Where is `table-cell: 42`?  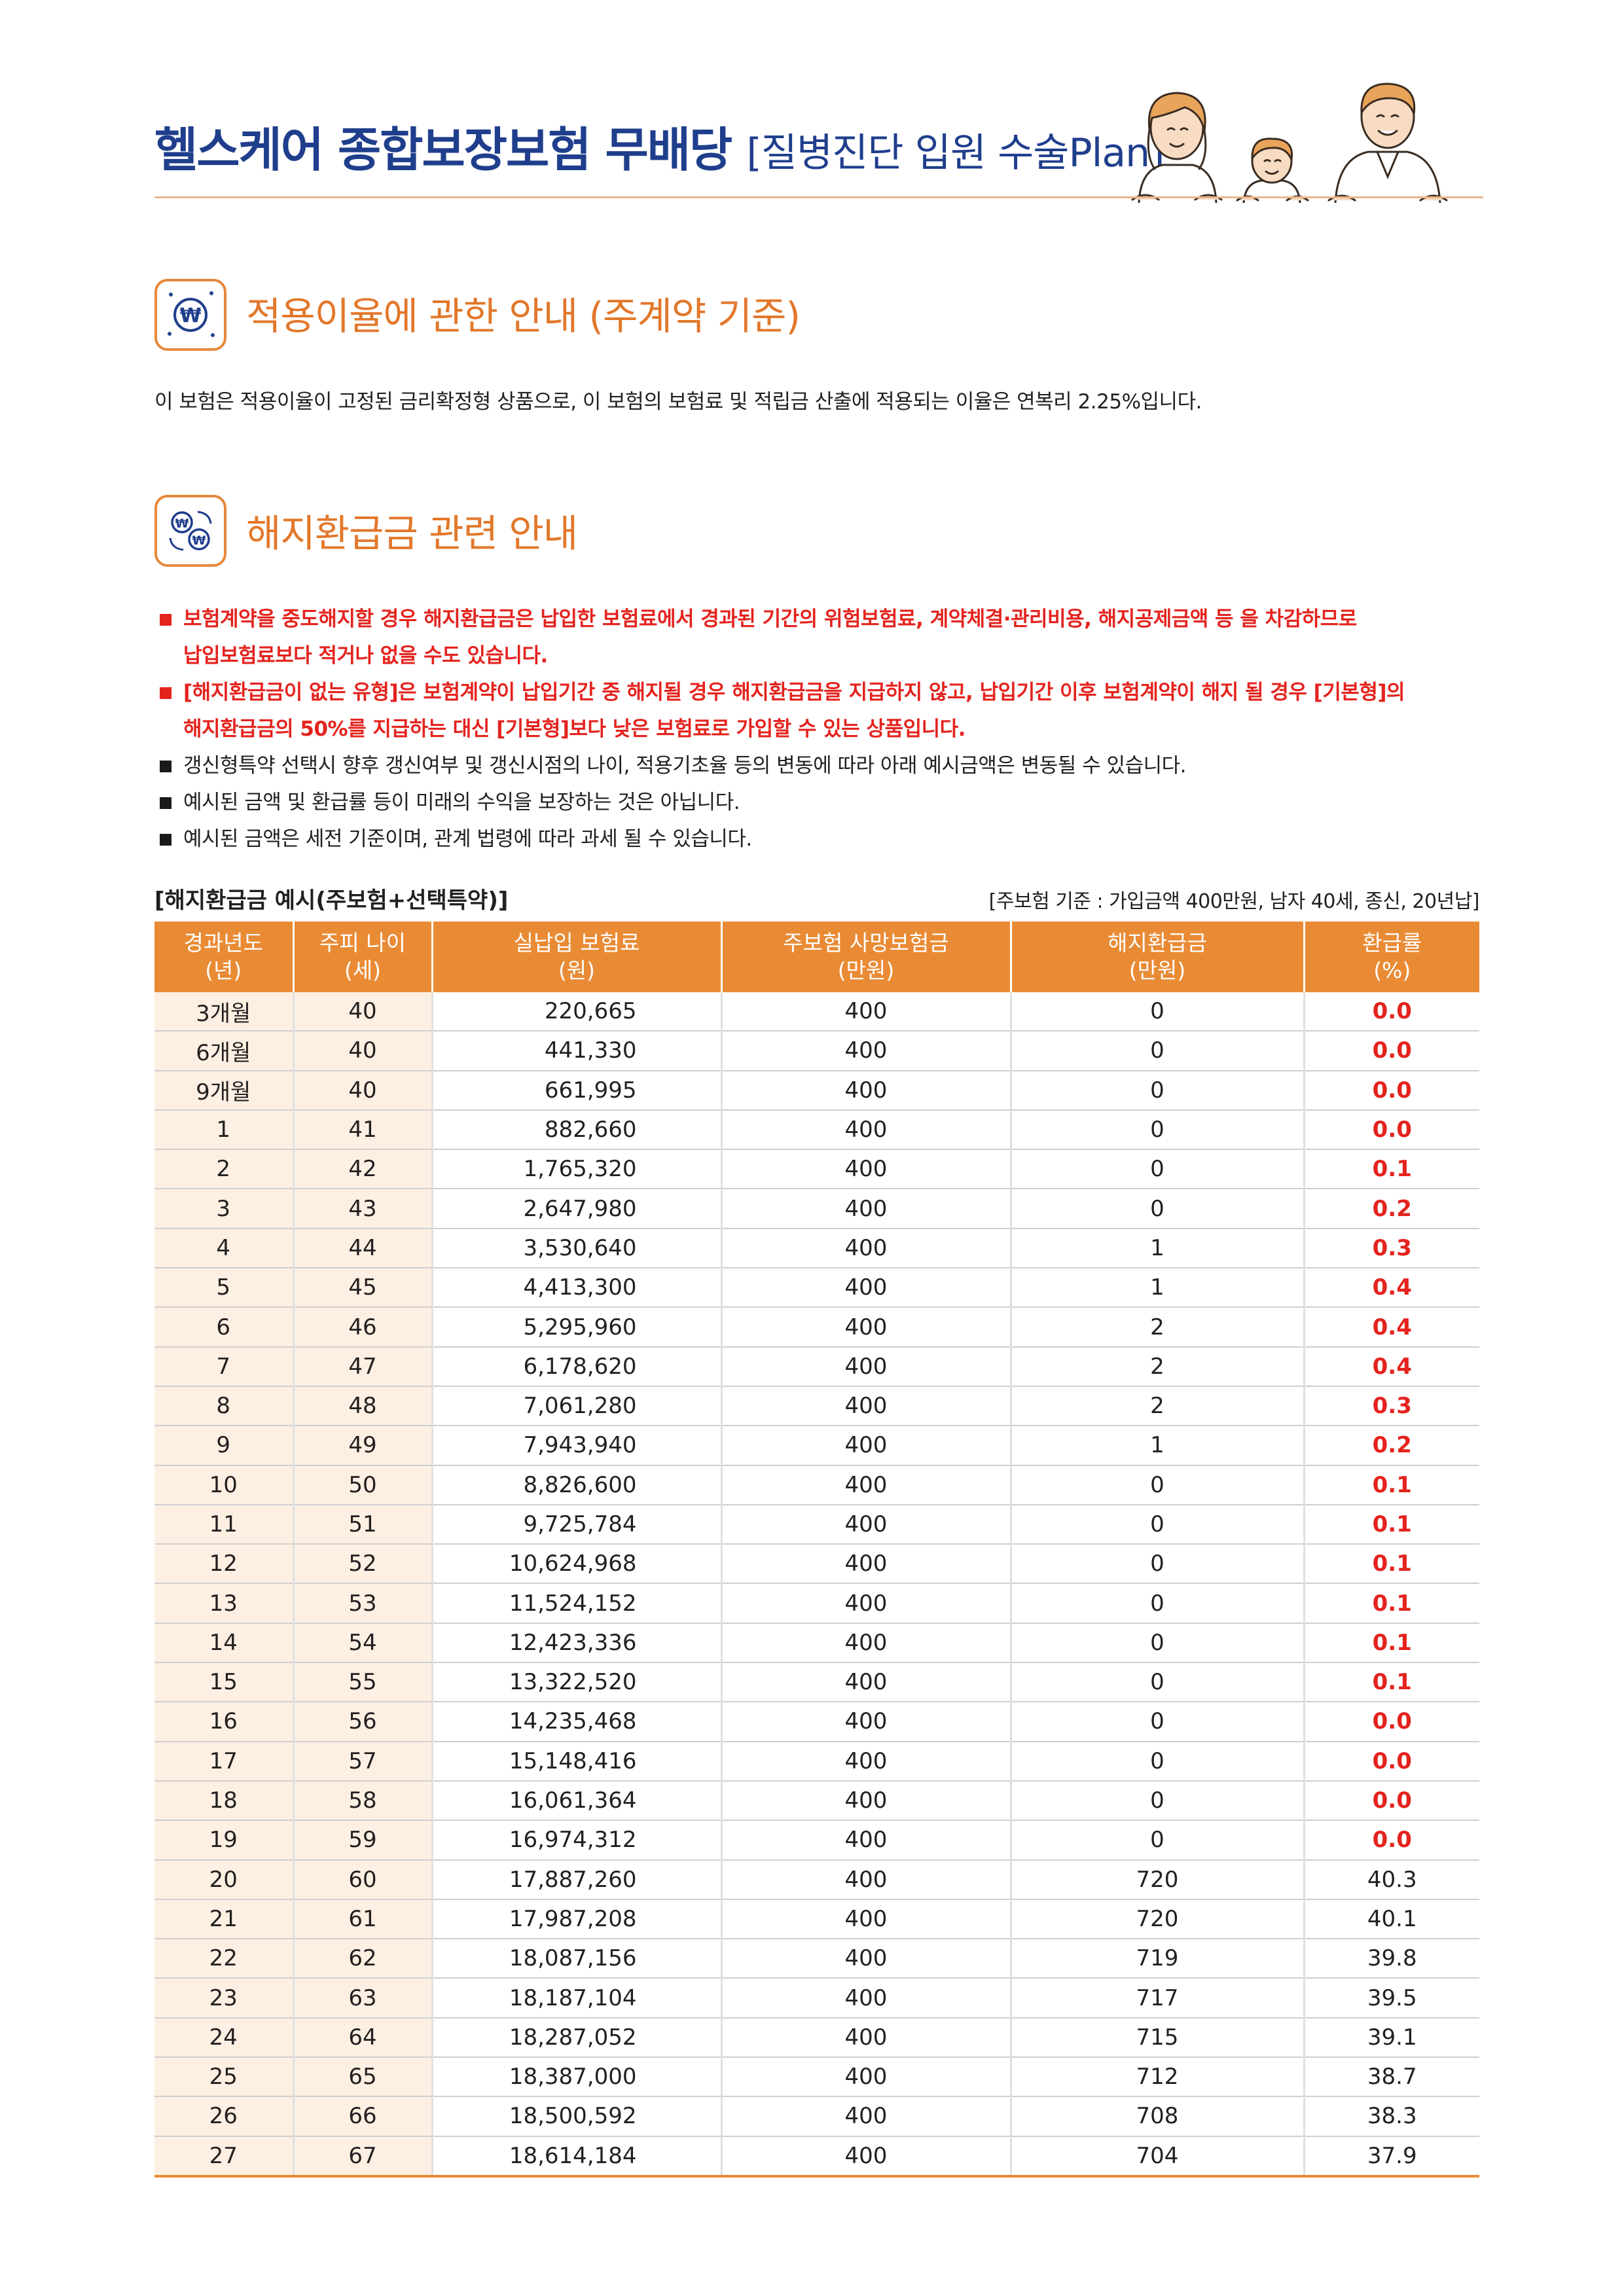 table-cell: 42 is located at coordinates (362, 1169).